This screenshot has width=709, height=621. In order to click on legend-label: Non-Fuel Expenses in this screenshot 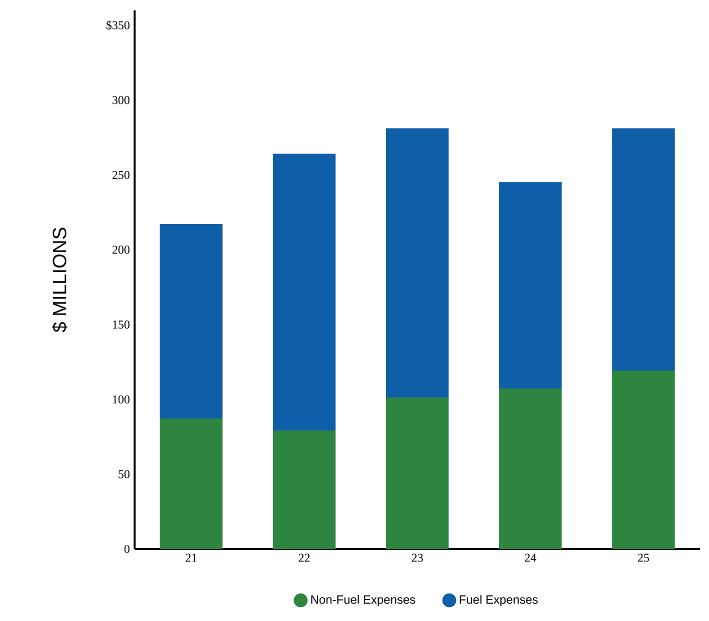, I will do `click(363, 600)`.